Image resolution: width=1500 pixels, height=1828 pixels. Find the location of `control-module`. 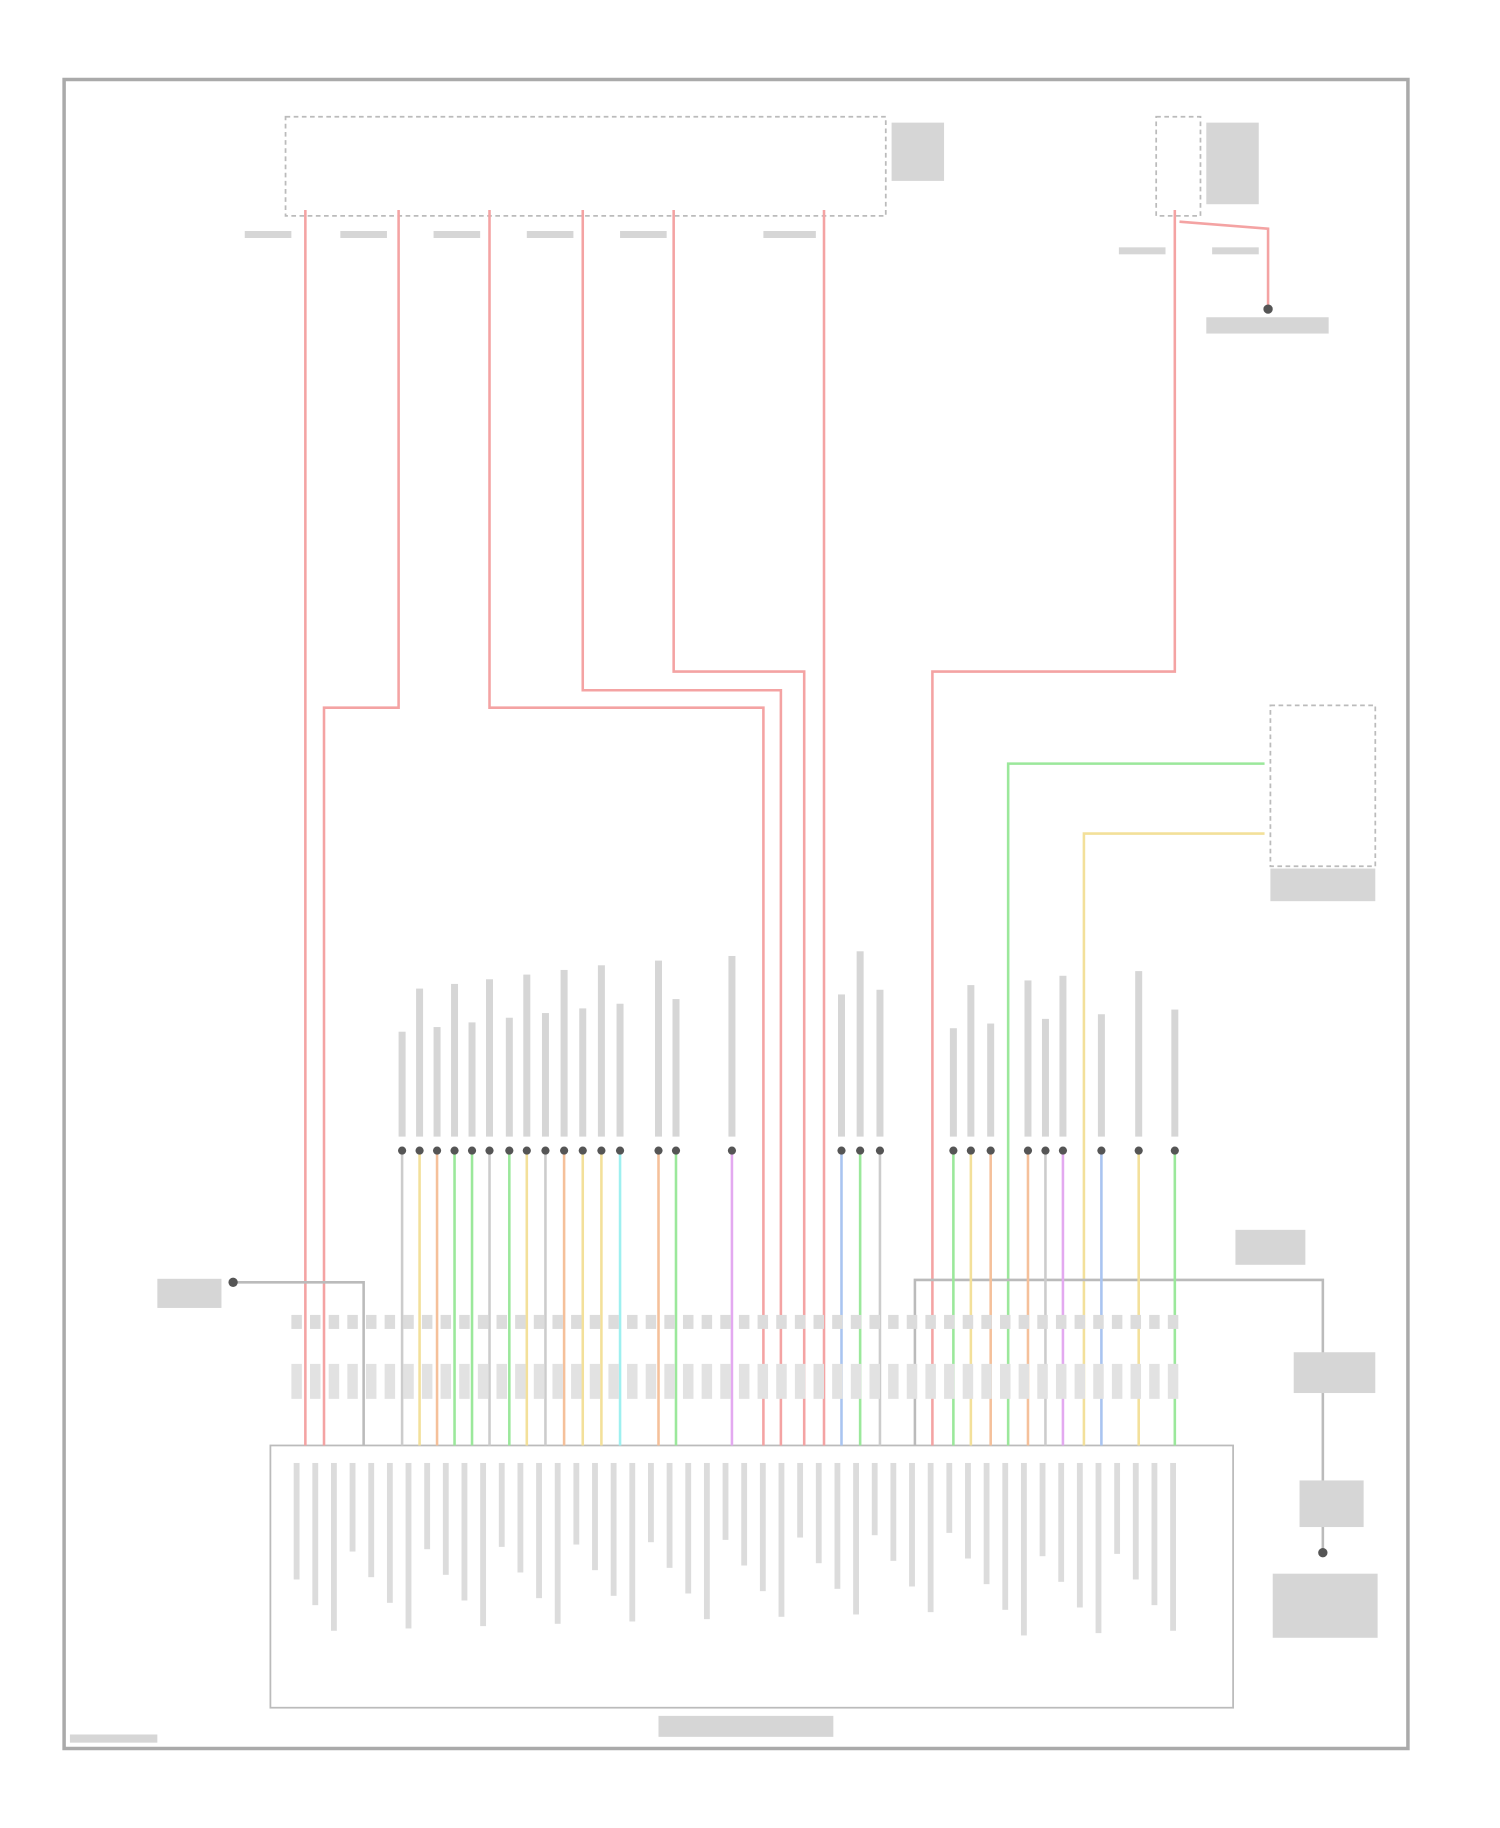

control-module is located at coordinates (751, 1576).